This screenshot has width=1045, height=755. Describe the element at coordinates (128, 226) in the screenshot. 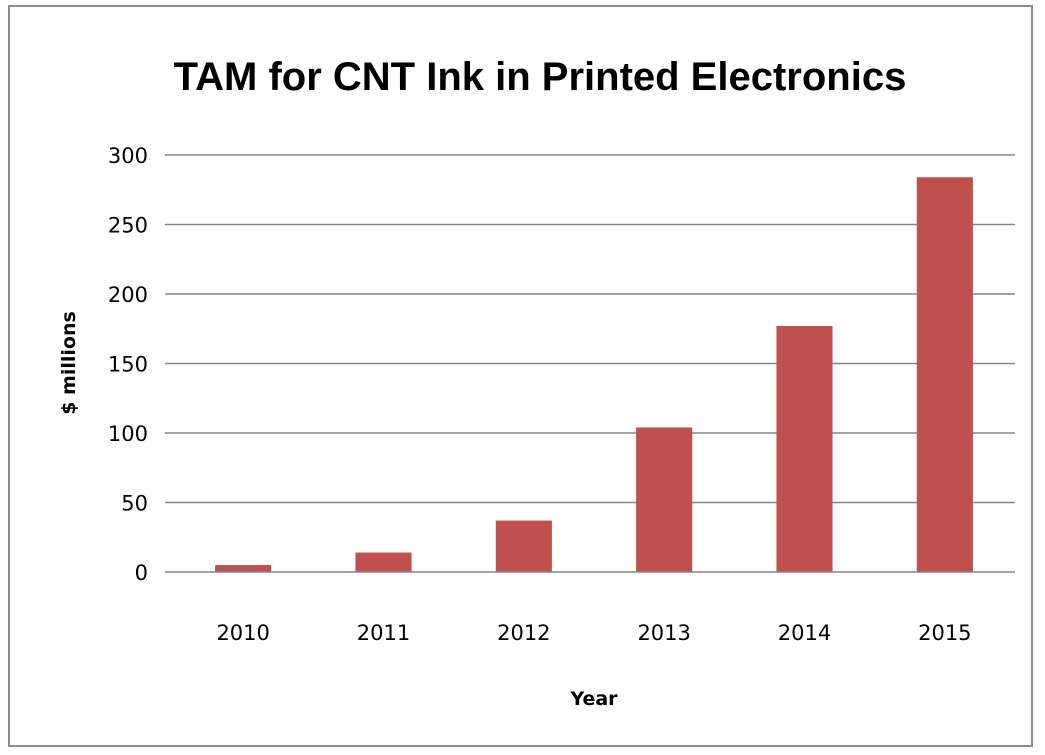

I see `y-tick-label: 250` at that location.